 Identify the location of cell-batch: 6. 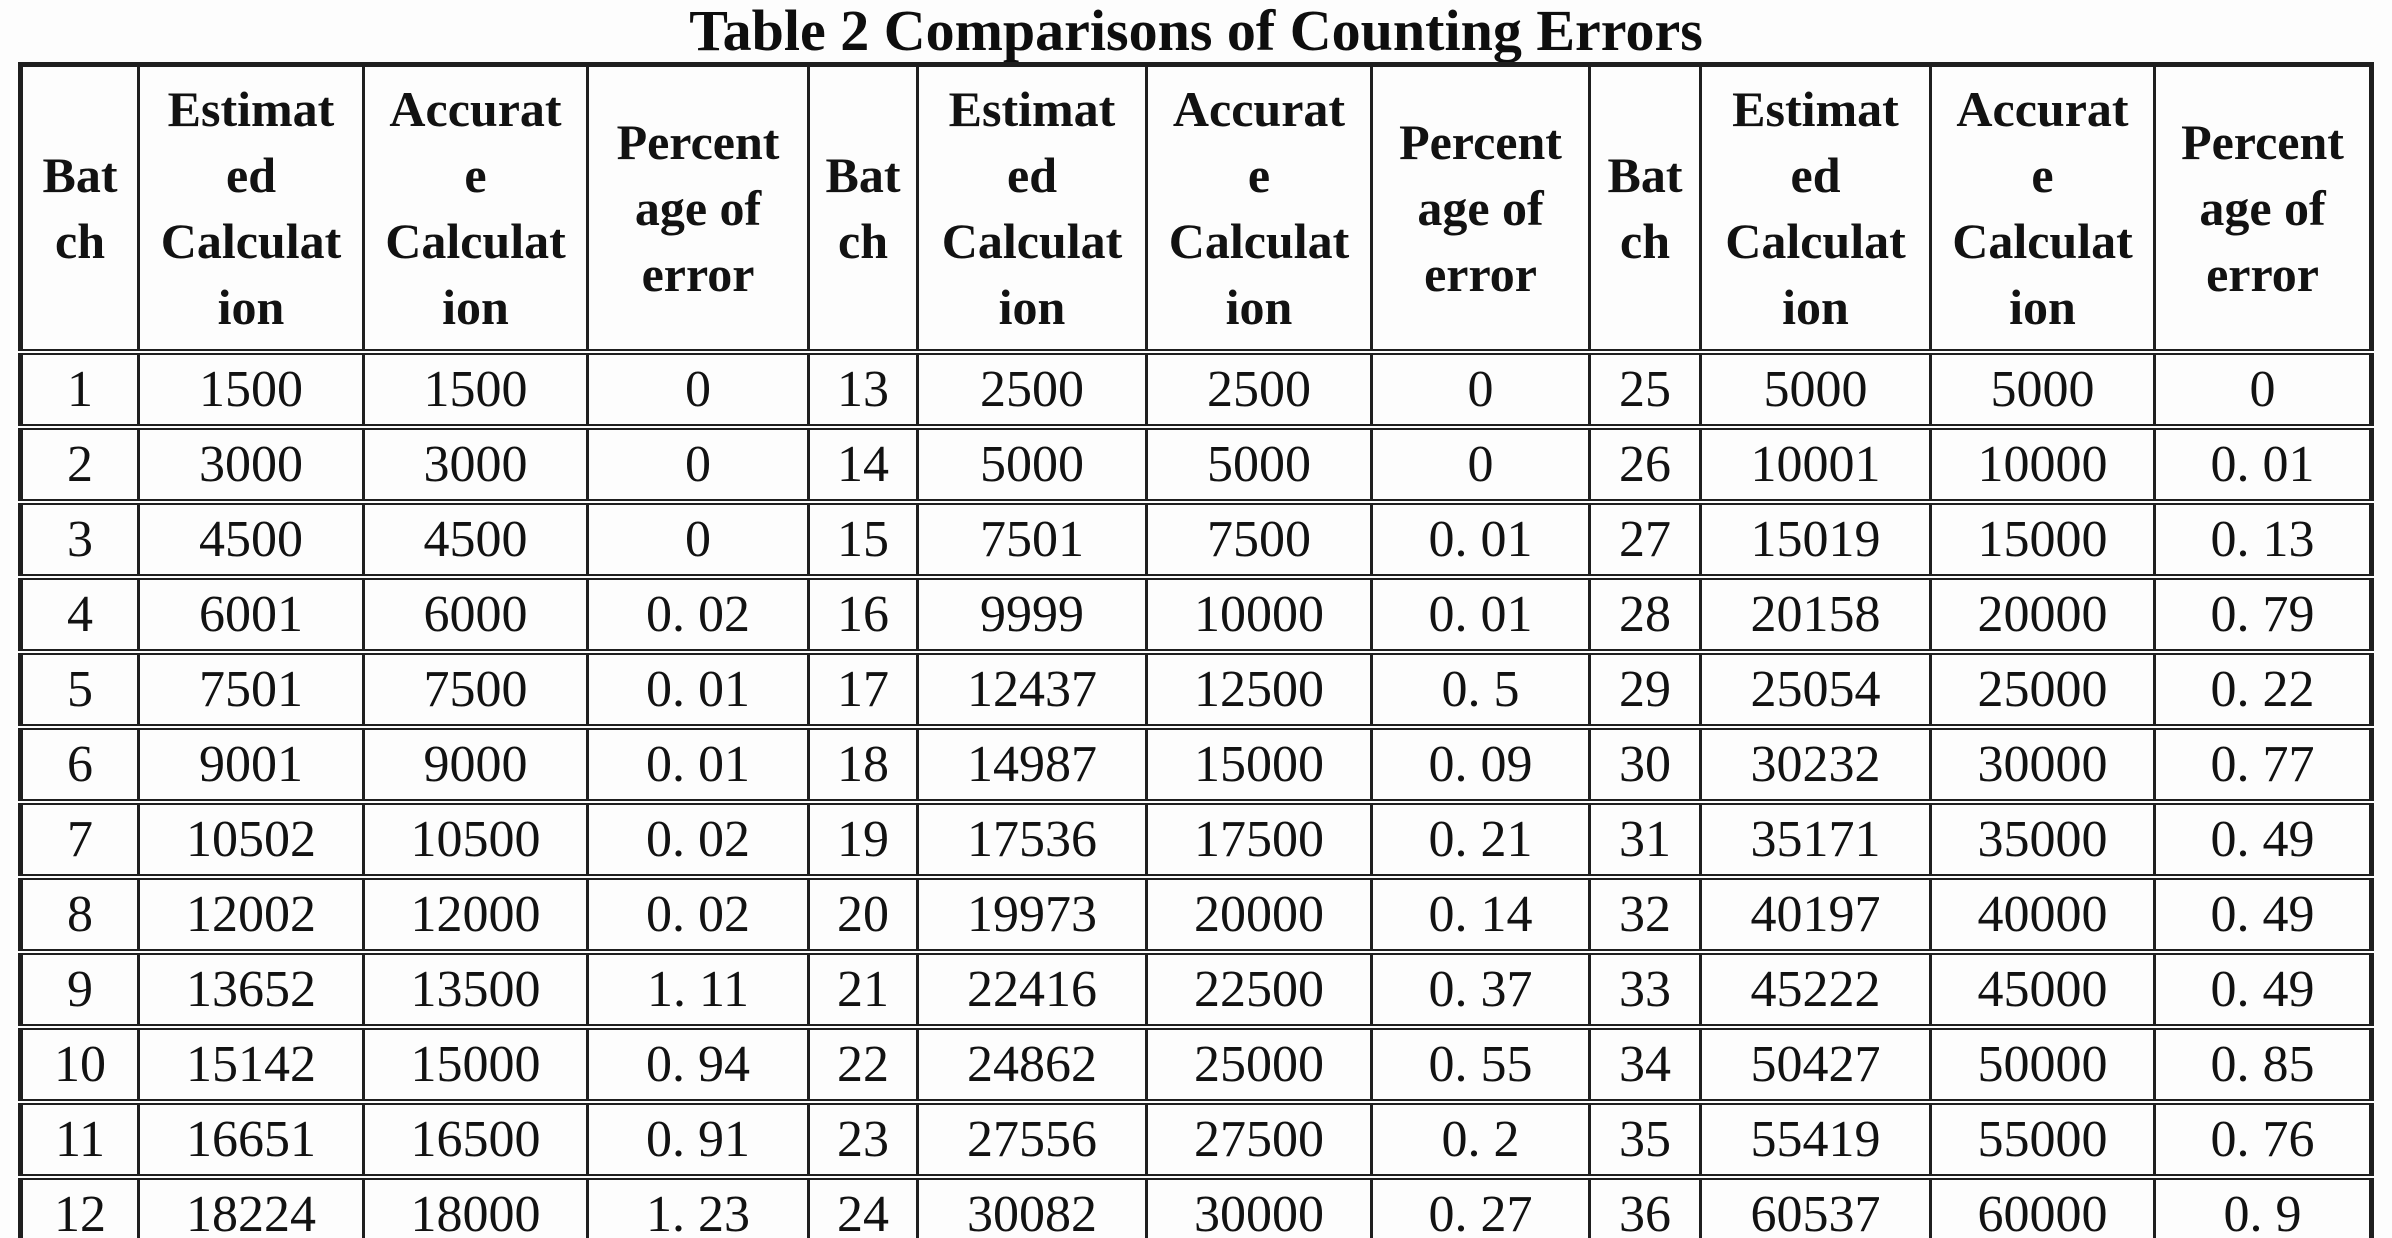
(79, 764).